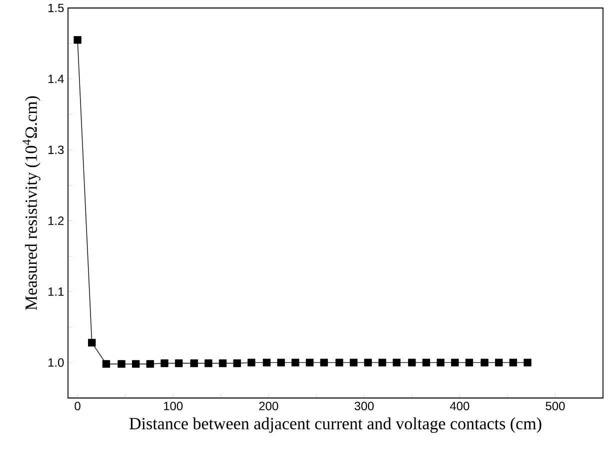 This screenshot has height=458, width=613. What do you see at coordinates (56, 150) in the screenshot?
I see `y-tick-label: 1.3` at bounding box center [56, 150].